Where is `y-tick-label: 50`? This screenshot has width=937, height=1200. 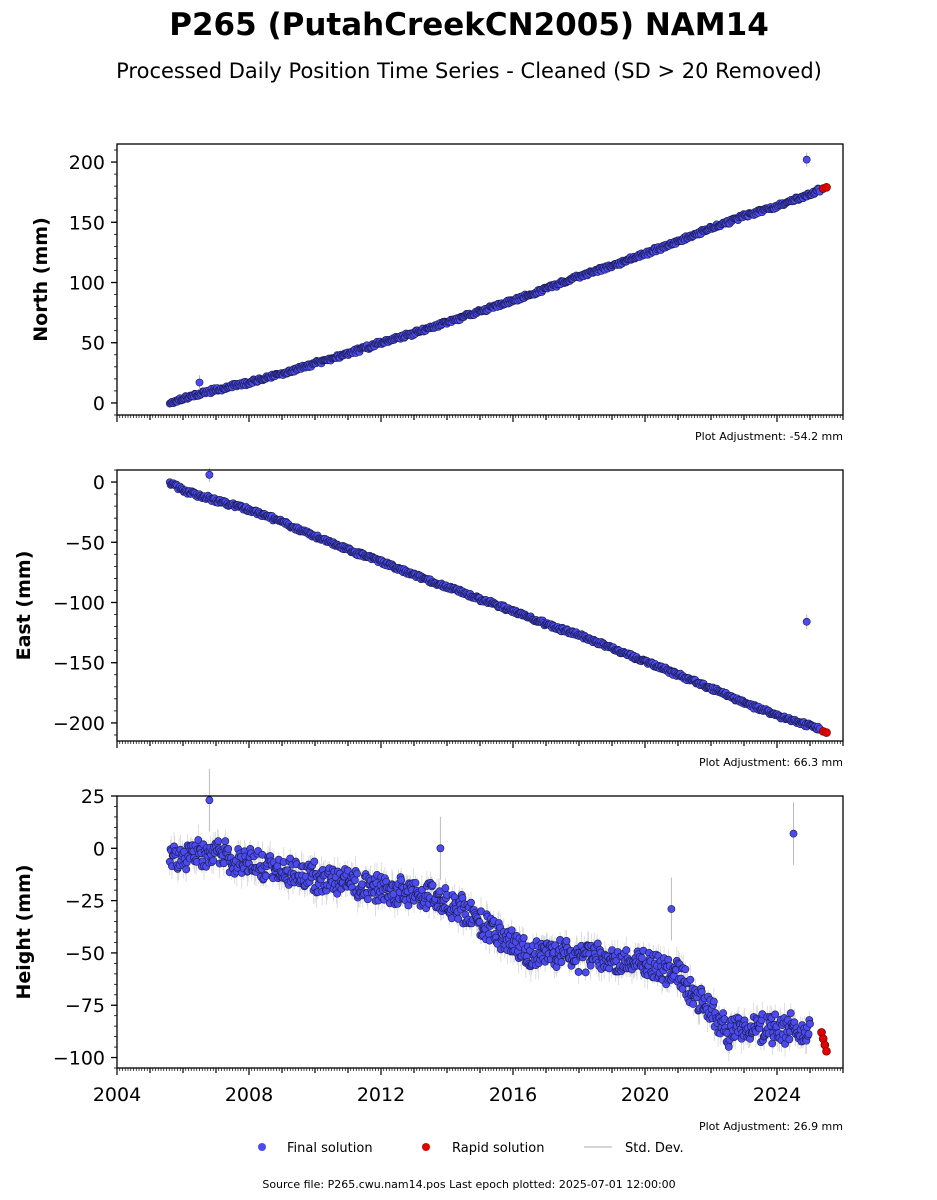
y-tick-label: 50 is located at coordinates (93, 344).